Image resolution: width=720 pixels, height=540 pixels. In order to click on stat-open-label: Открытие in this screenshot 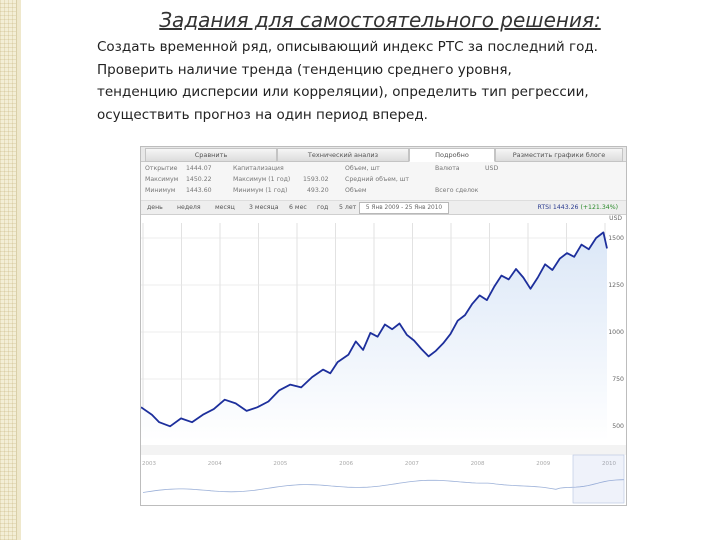, I will do `click(161, 168)`.